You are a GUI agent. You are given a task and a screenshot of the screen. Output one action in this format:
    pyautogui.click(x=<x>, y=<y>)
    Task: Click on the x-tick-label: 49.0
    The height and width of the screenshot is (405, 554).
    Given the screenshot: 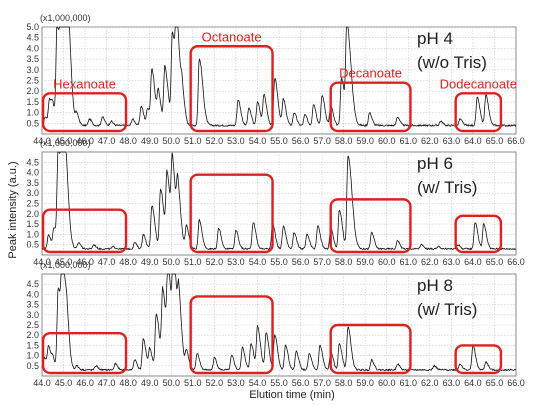 What is the action you would take?
    pyautogui.click(x=150, y=262)
    